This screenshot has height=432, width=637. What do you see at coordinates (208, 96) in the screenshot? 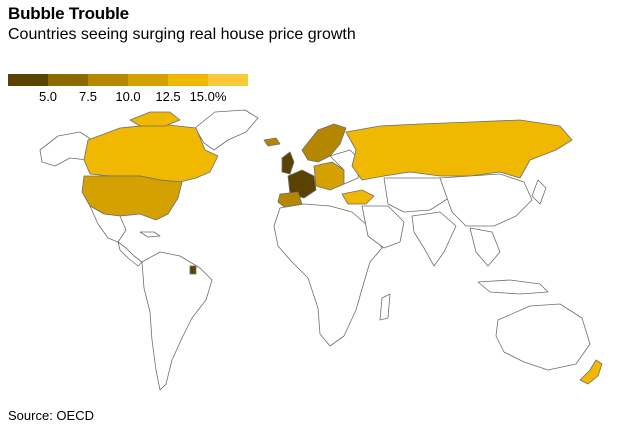
I see `legend-tick-label: 15.0%` at bounding box center [208, 96].